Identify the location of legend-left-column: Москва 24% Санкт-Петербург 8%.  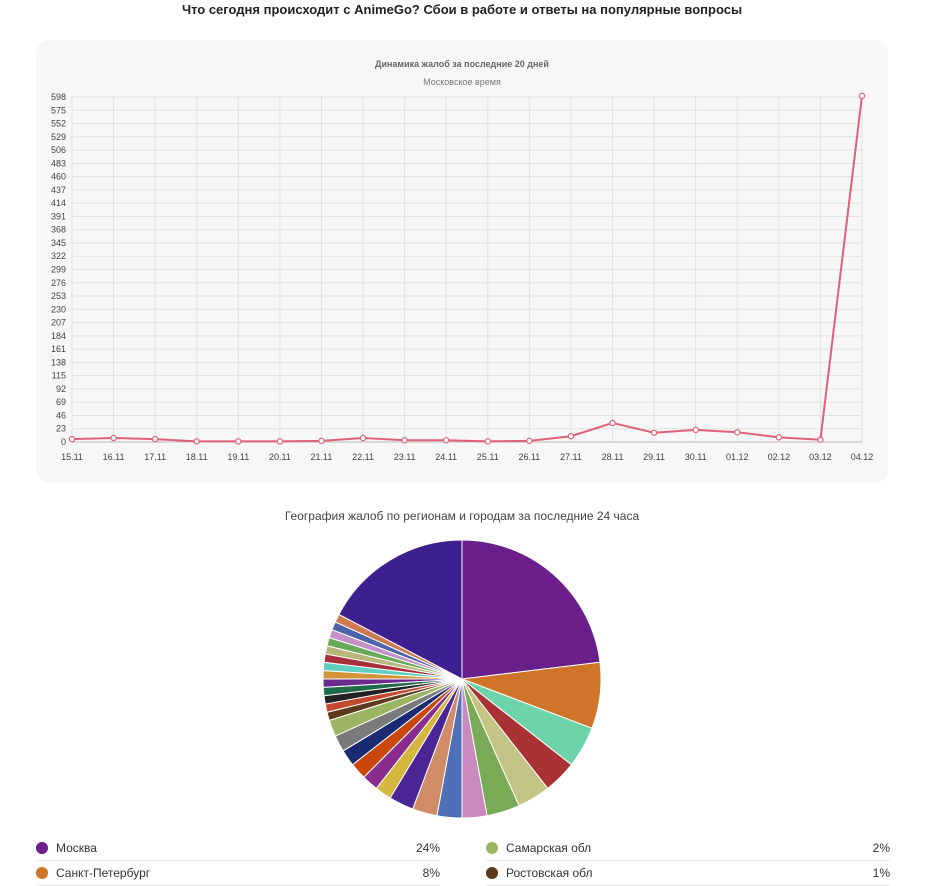
(238, 861).